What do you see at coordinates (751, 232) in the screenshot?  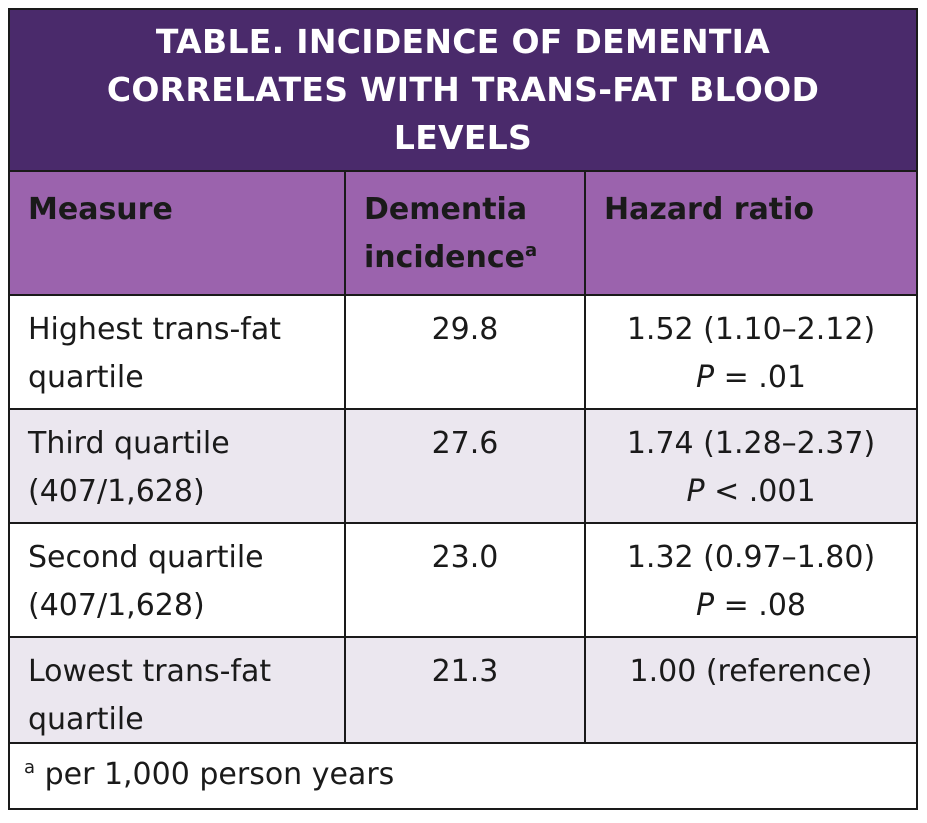 I see `header-hazard: Hazard ratio` at bounding box center [751, 232].